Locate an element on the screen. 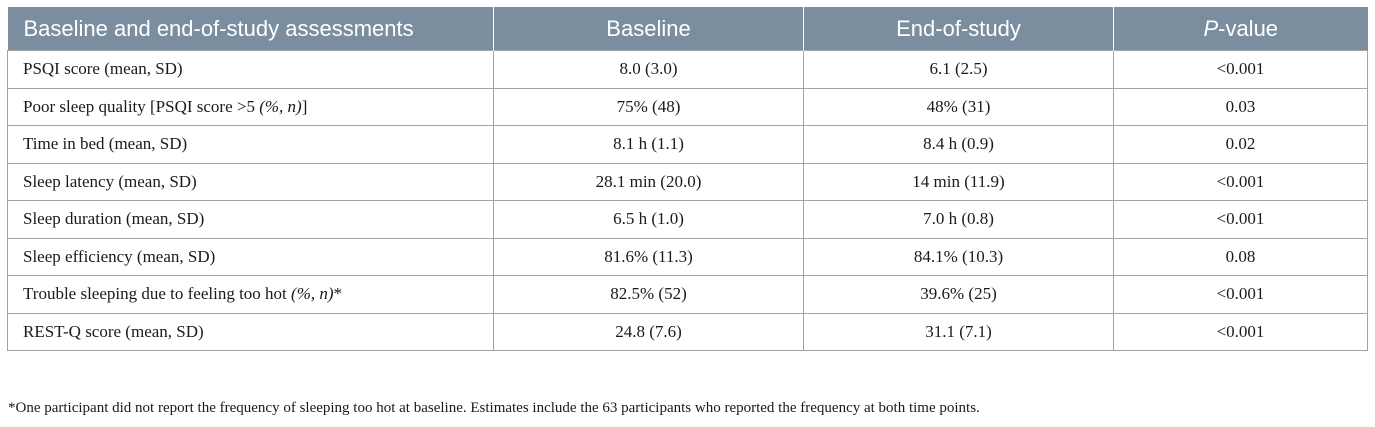  end-of-study-cell: 31.1 (7.1) is located at coordinates (958, 331).